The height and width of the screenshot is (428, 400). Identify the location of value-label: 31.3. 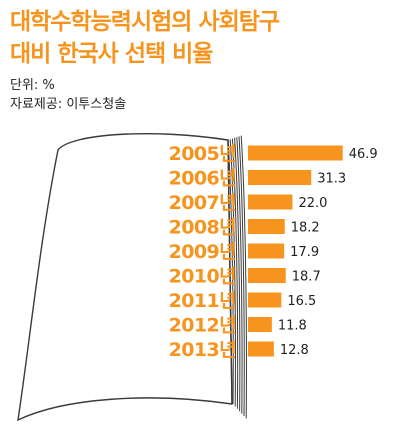
(331, 179).